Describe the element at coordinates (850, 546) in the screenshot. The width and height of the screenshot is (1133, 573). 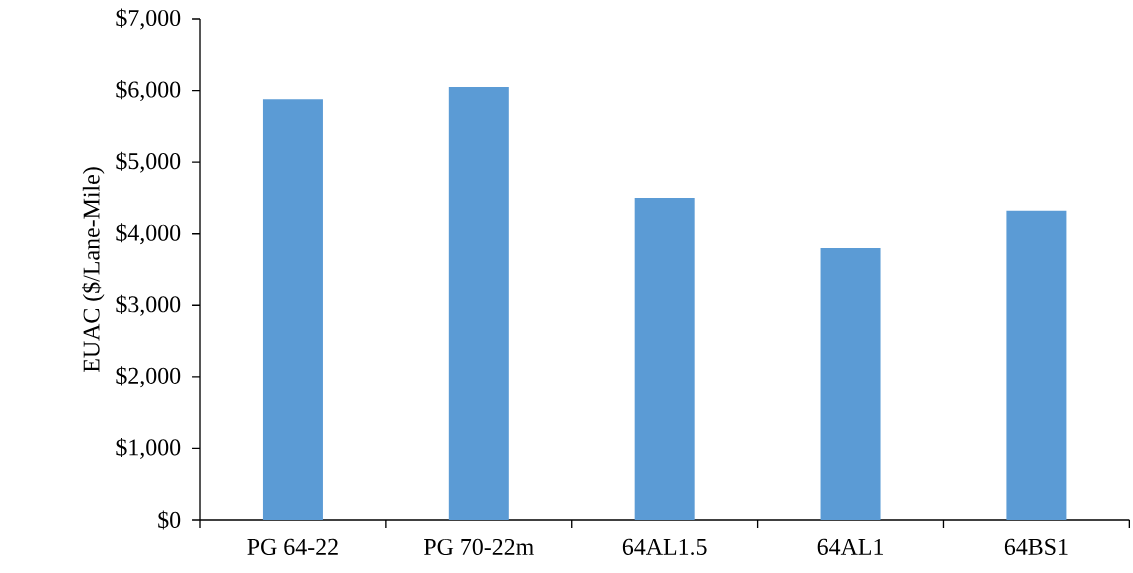
I see `x-tick-label: 64AL1` at that location.